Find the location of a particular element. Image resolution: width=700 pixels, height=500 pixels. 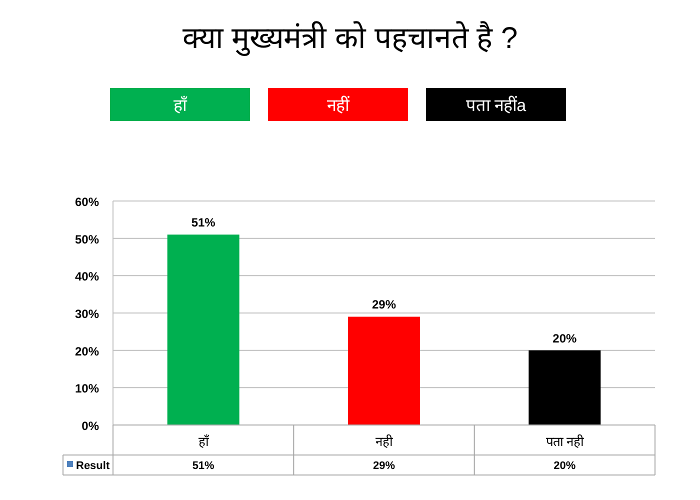

data-label: 29% is located at coordinates (384, 466).